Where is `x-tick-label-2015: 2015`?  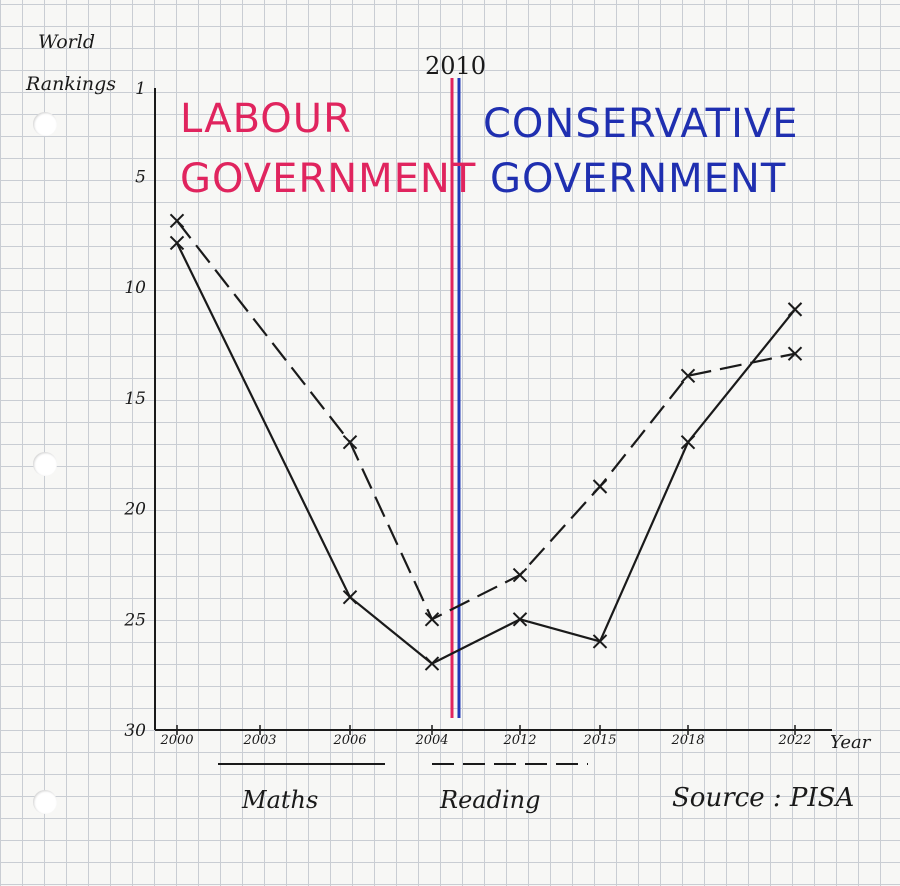
x-tick-label-2015: 2015 is located at coordinates (599, 740).